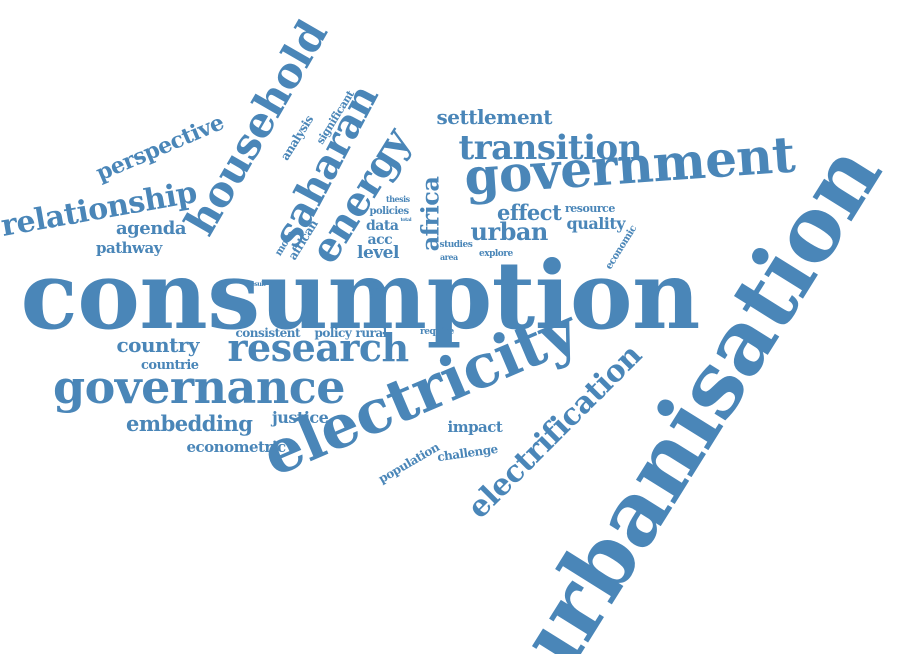 The image size is (900, 654). Describe the element at coordinates (406, 219) in the screenshot. I see `word-total: total` at that location.